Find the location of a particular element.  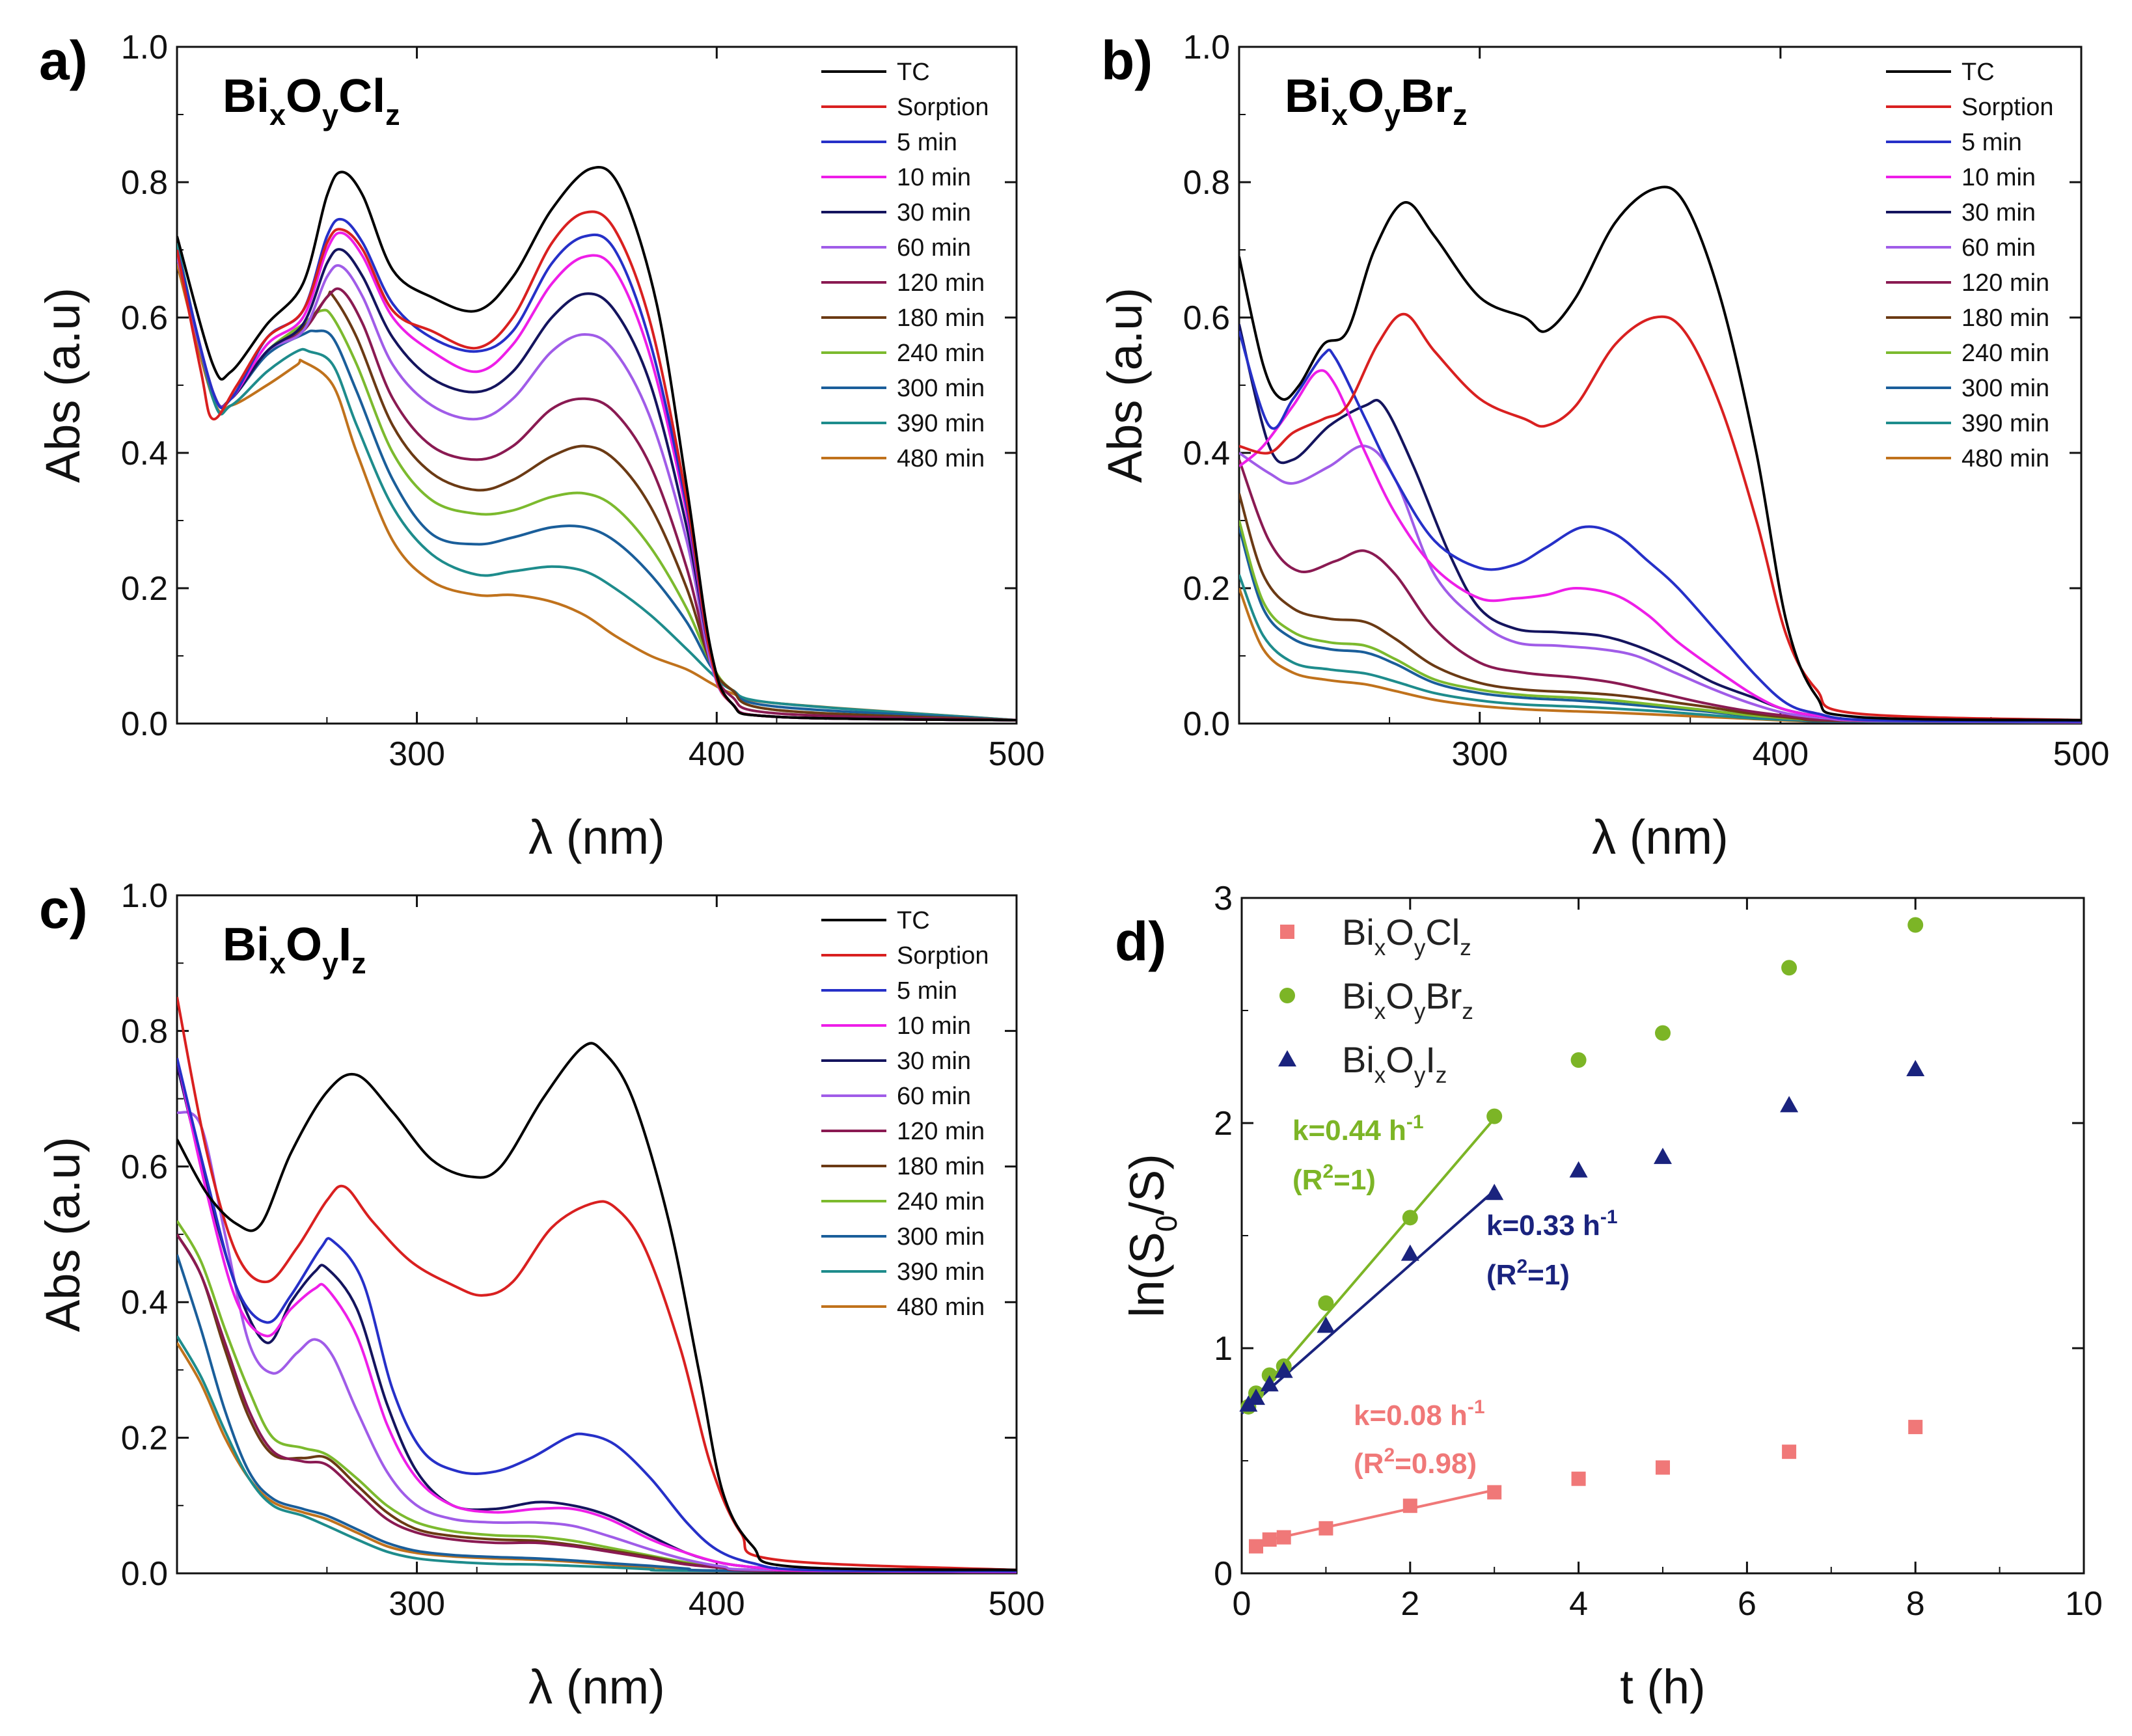

legend-label: 390 min is located at coordinates (941, 1272).